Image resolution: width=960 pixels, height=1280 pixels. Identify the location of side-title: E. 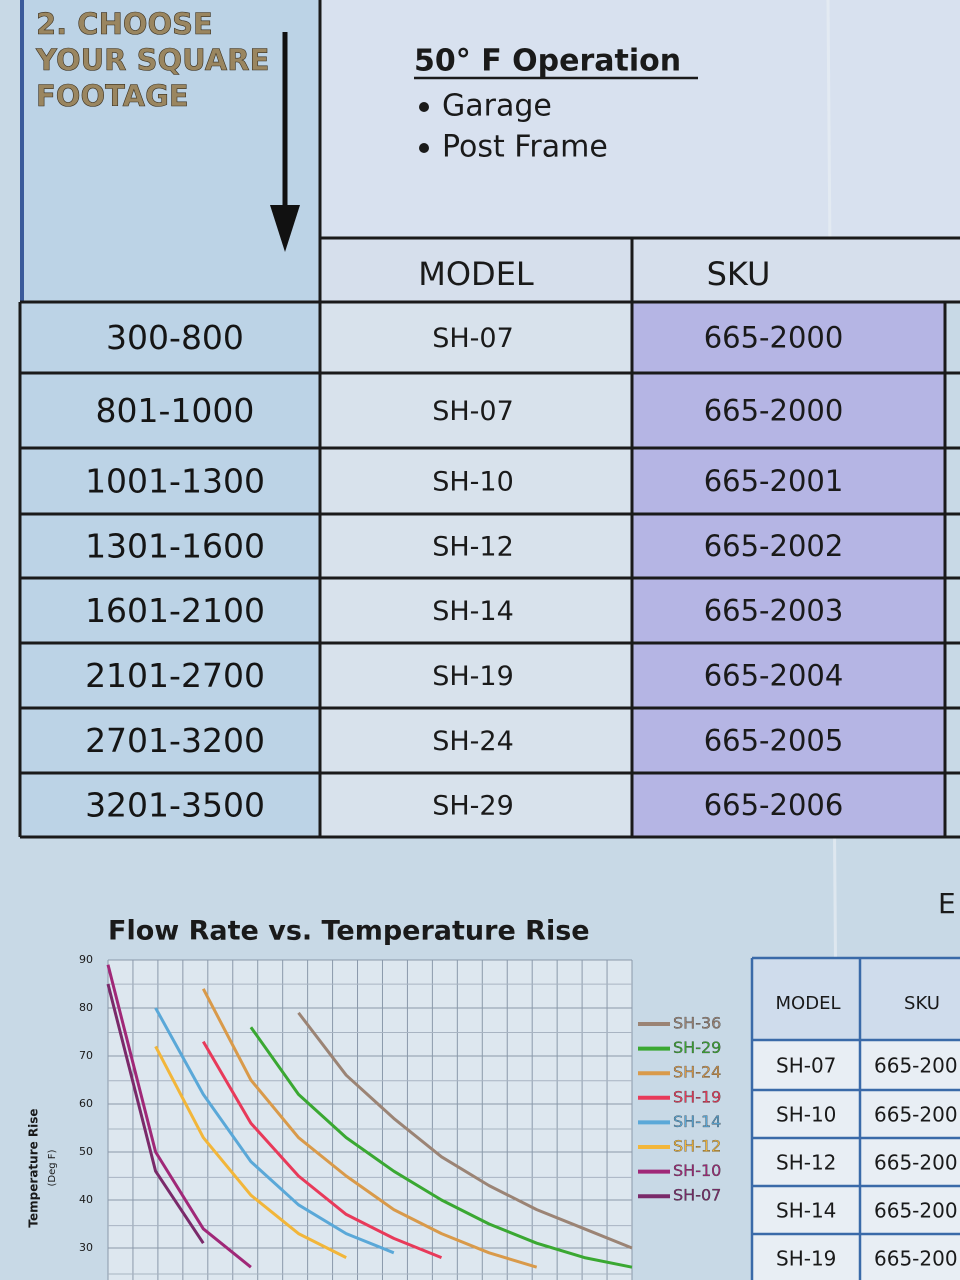
(947, 903).